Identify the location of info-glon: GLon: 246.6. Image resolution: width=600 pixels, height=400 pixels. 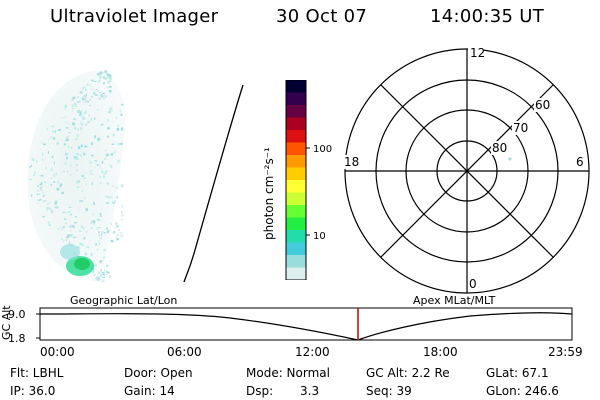
(522, 391).